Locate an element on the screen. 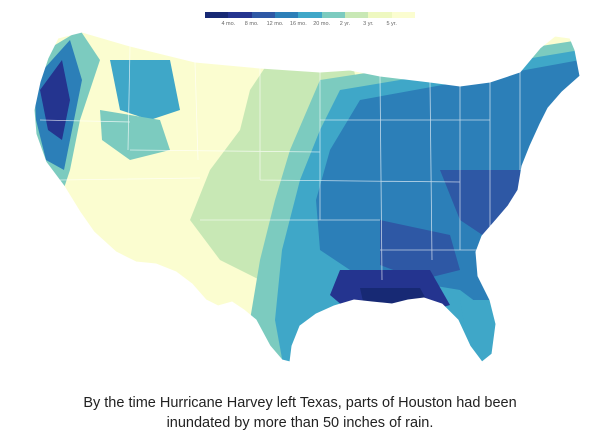 Image resolution: width=600 pixels, height=431 pixels. legend-label: 20 mo. is located at coordinates (322, 24).